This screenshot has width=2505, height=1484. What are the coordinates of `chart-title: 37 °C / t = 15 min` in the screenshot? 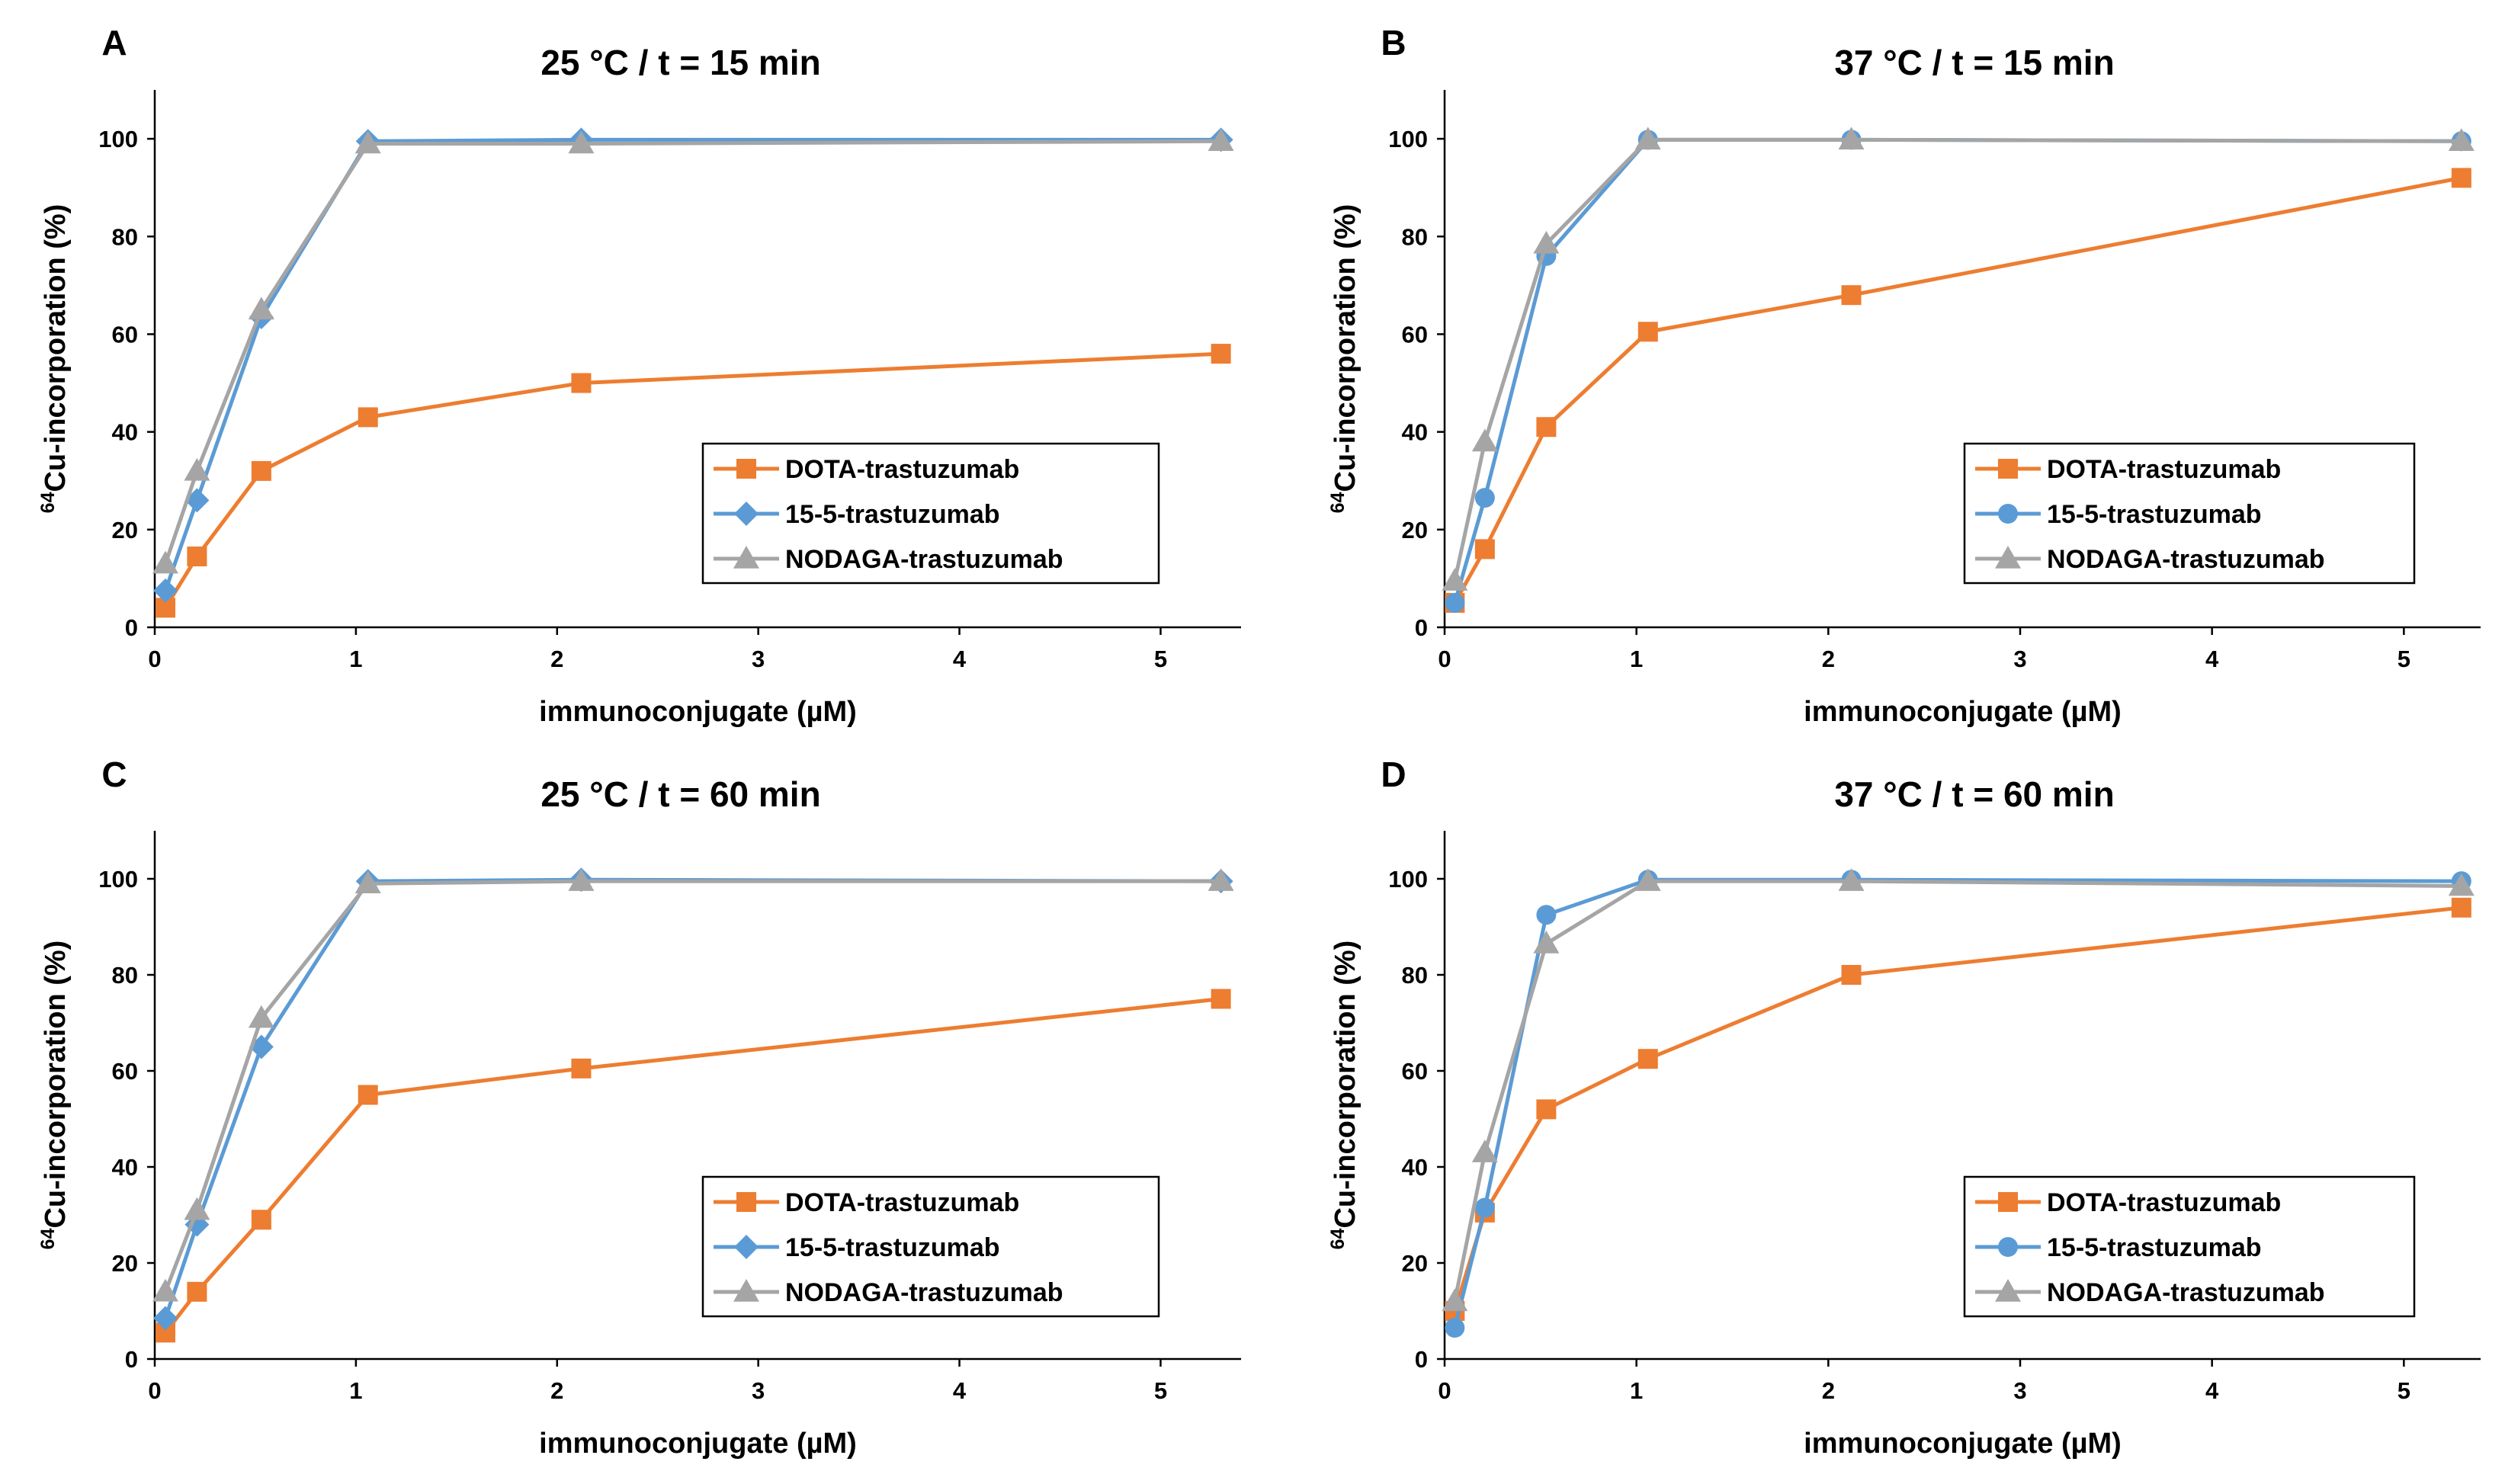 It's located at (1974, 63).